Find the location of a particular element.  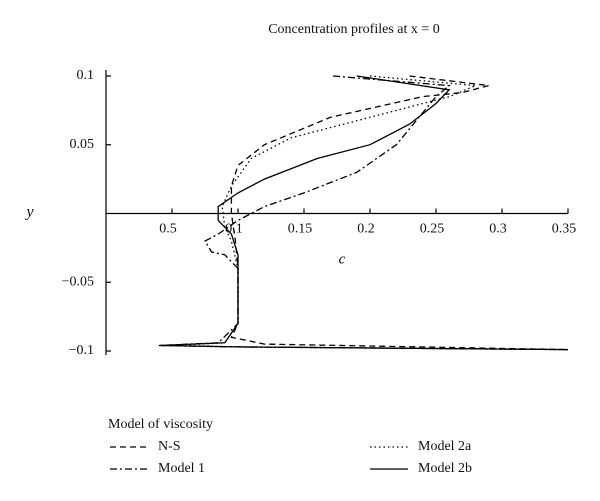

x-tick-label: 0.3 is located at coordinates (498, 229).